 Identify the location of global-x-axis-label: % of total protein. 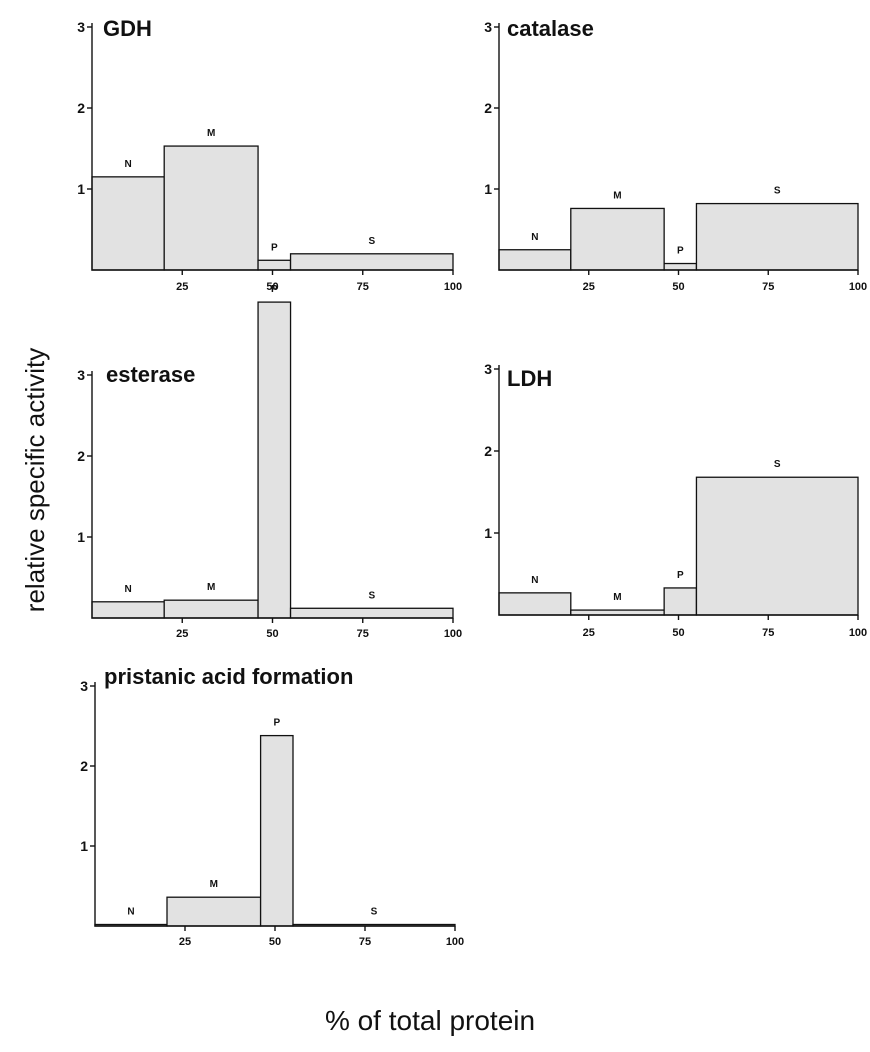
(430, 1020).